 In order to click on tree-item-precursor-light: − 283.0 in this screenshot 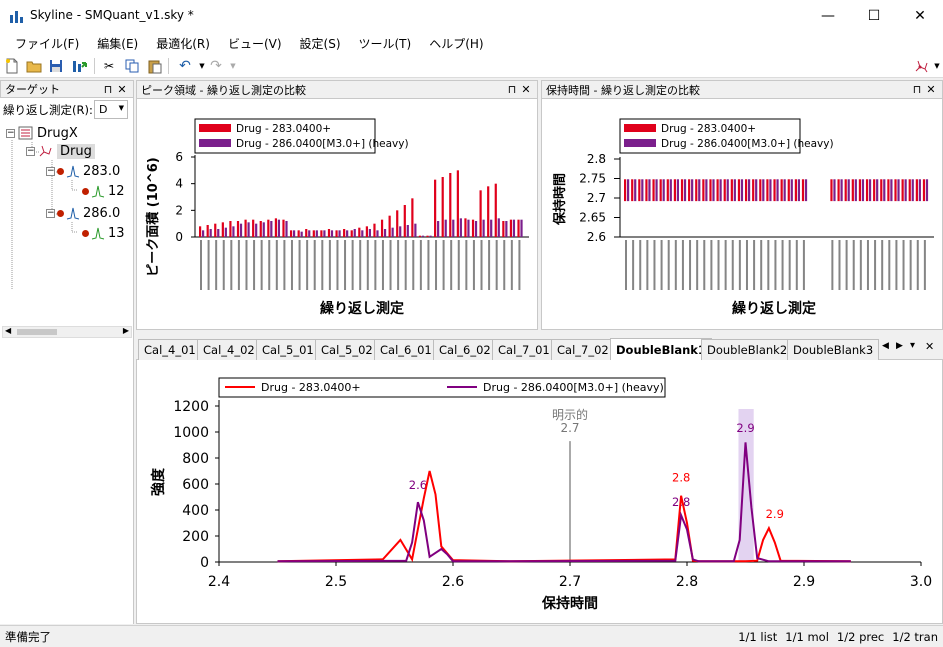, I will do `click(83, 171)`.